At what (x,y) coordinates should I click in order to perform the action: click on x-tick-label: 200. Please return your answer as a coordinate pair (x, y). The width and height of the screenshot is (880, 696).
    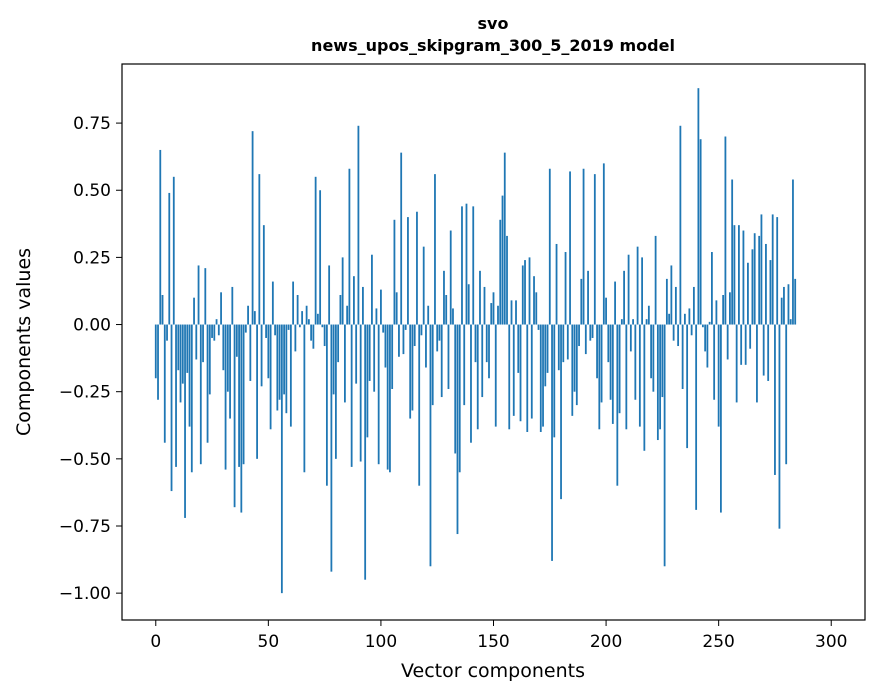
    Looking at the image, I should click on (606, 642).